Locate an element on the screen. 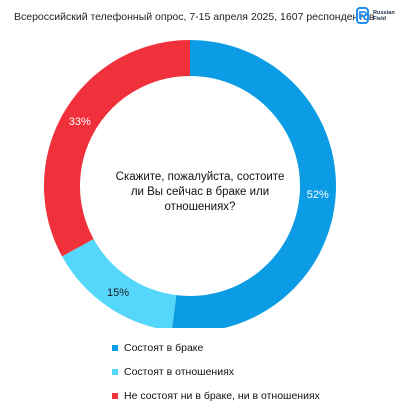 The image size is (400, 410). legend-item-3: Не состоят ни в браке, ни в отношениях is located at coordinates (256, 396).